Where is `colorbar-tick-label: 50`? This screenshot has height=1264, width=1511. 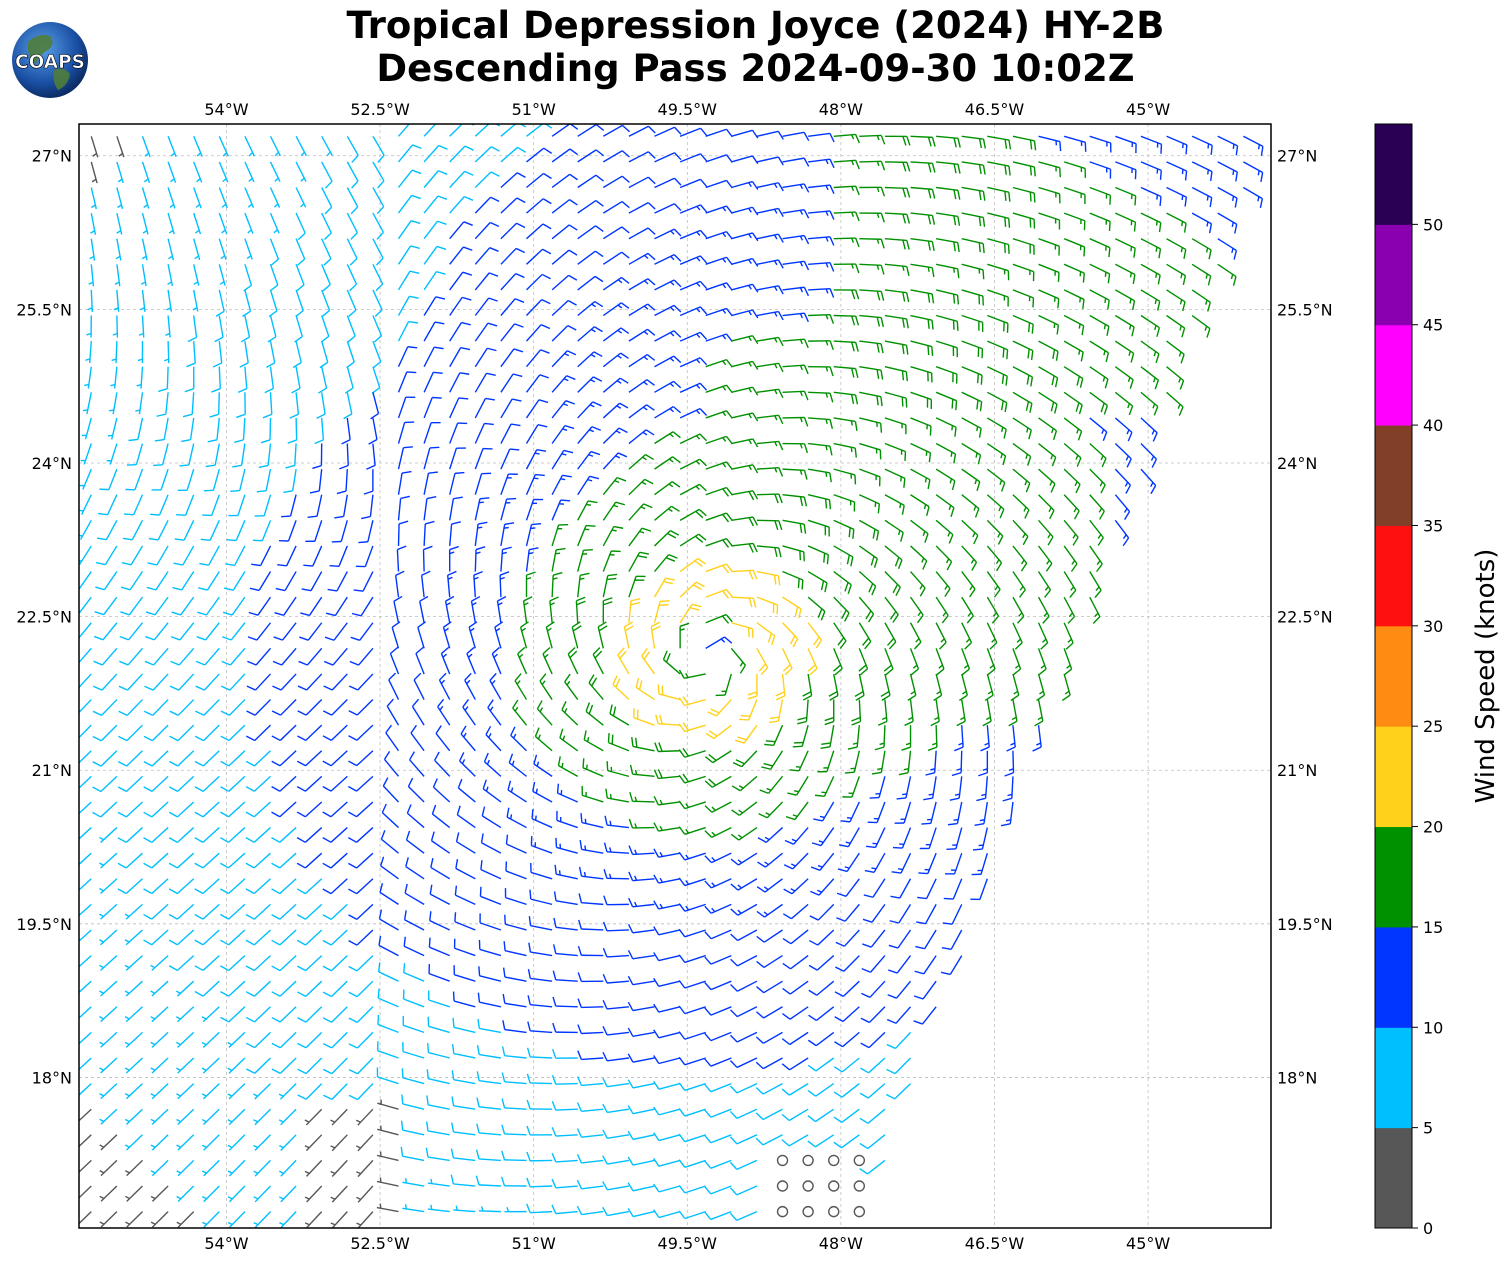
colorbar-tick-label: 50 is located at coordinates (1433, 224).